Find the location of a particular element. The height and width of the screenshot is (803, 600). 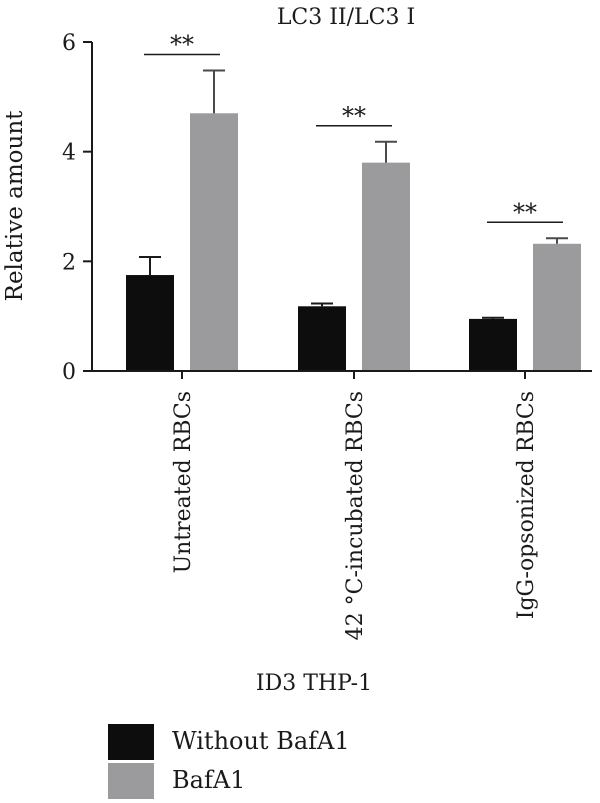

bar-bafa1-igg-opsonized-rbcs is located at coordinates (557, 307).